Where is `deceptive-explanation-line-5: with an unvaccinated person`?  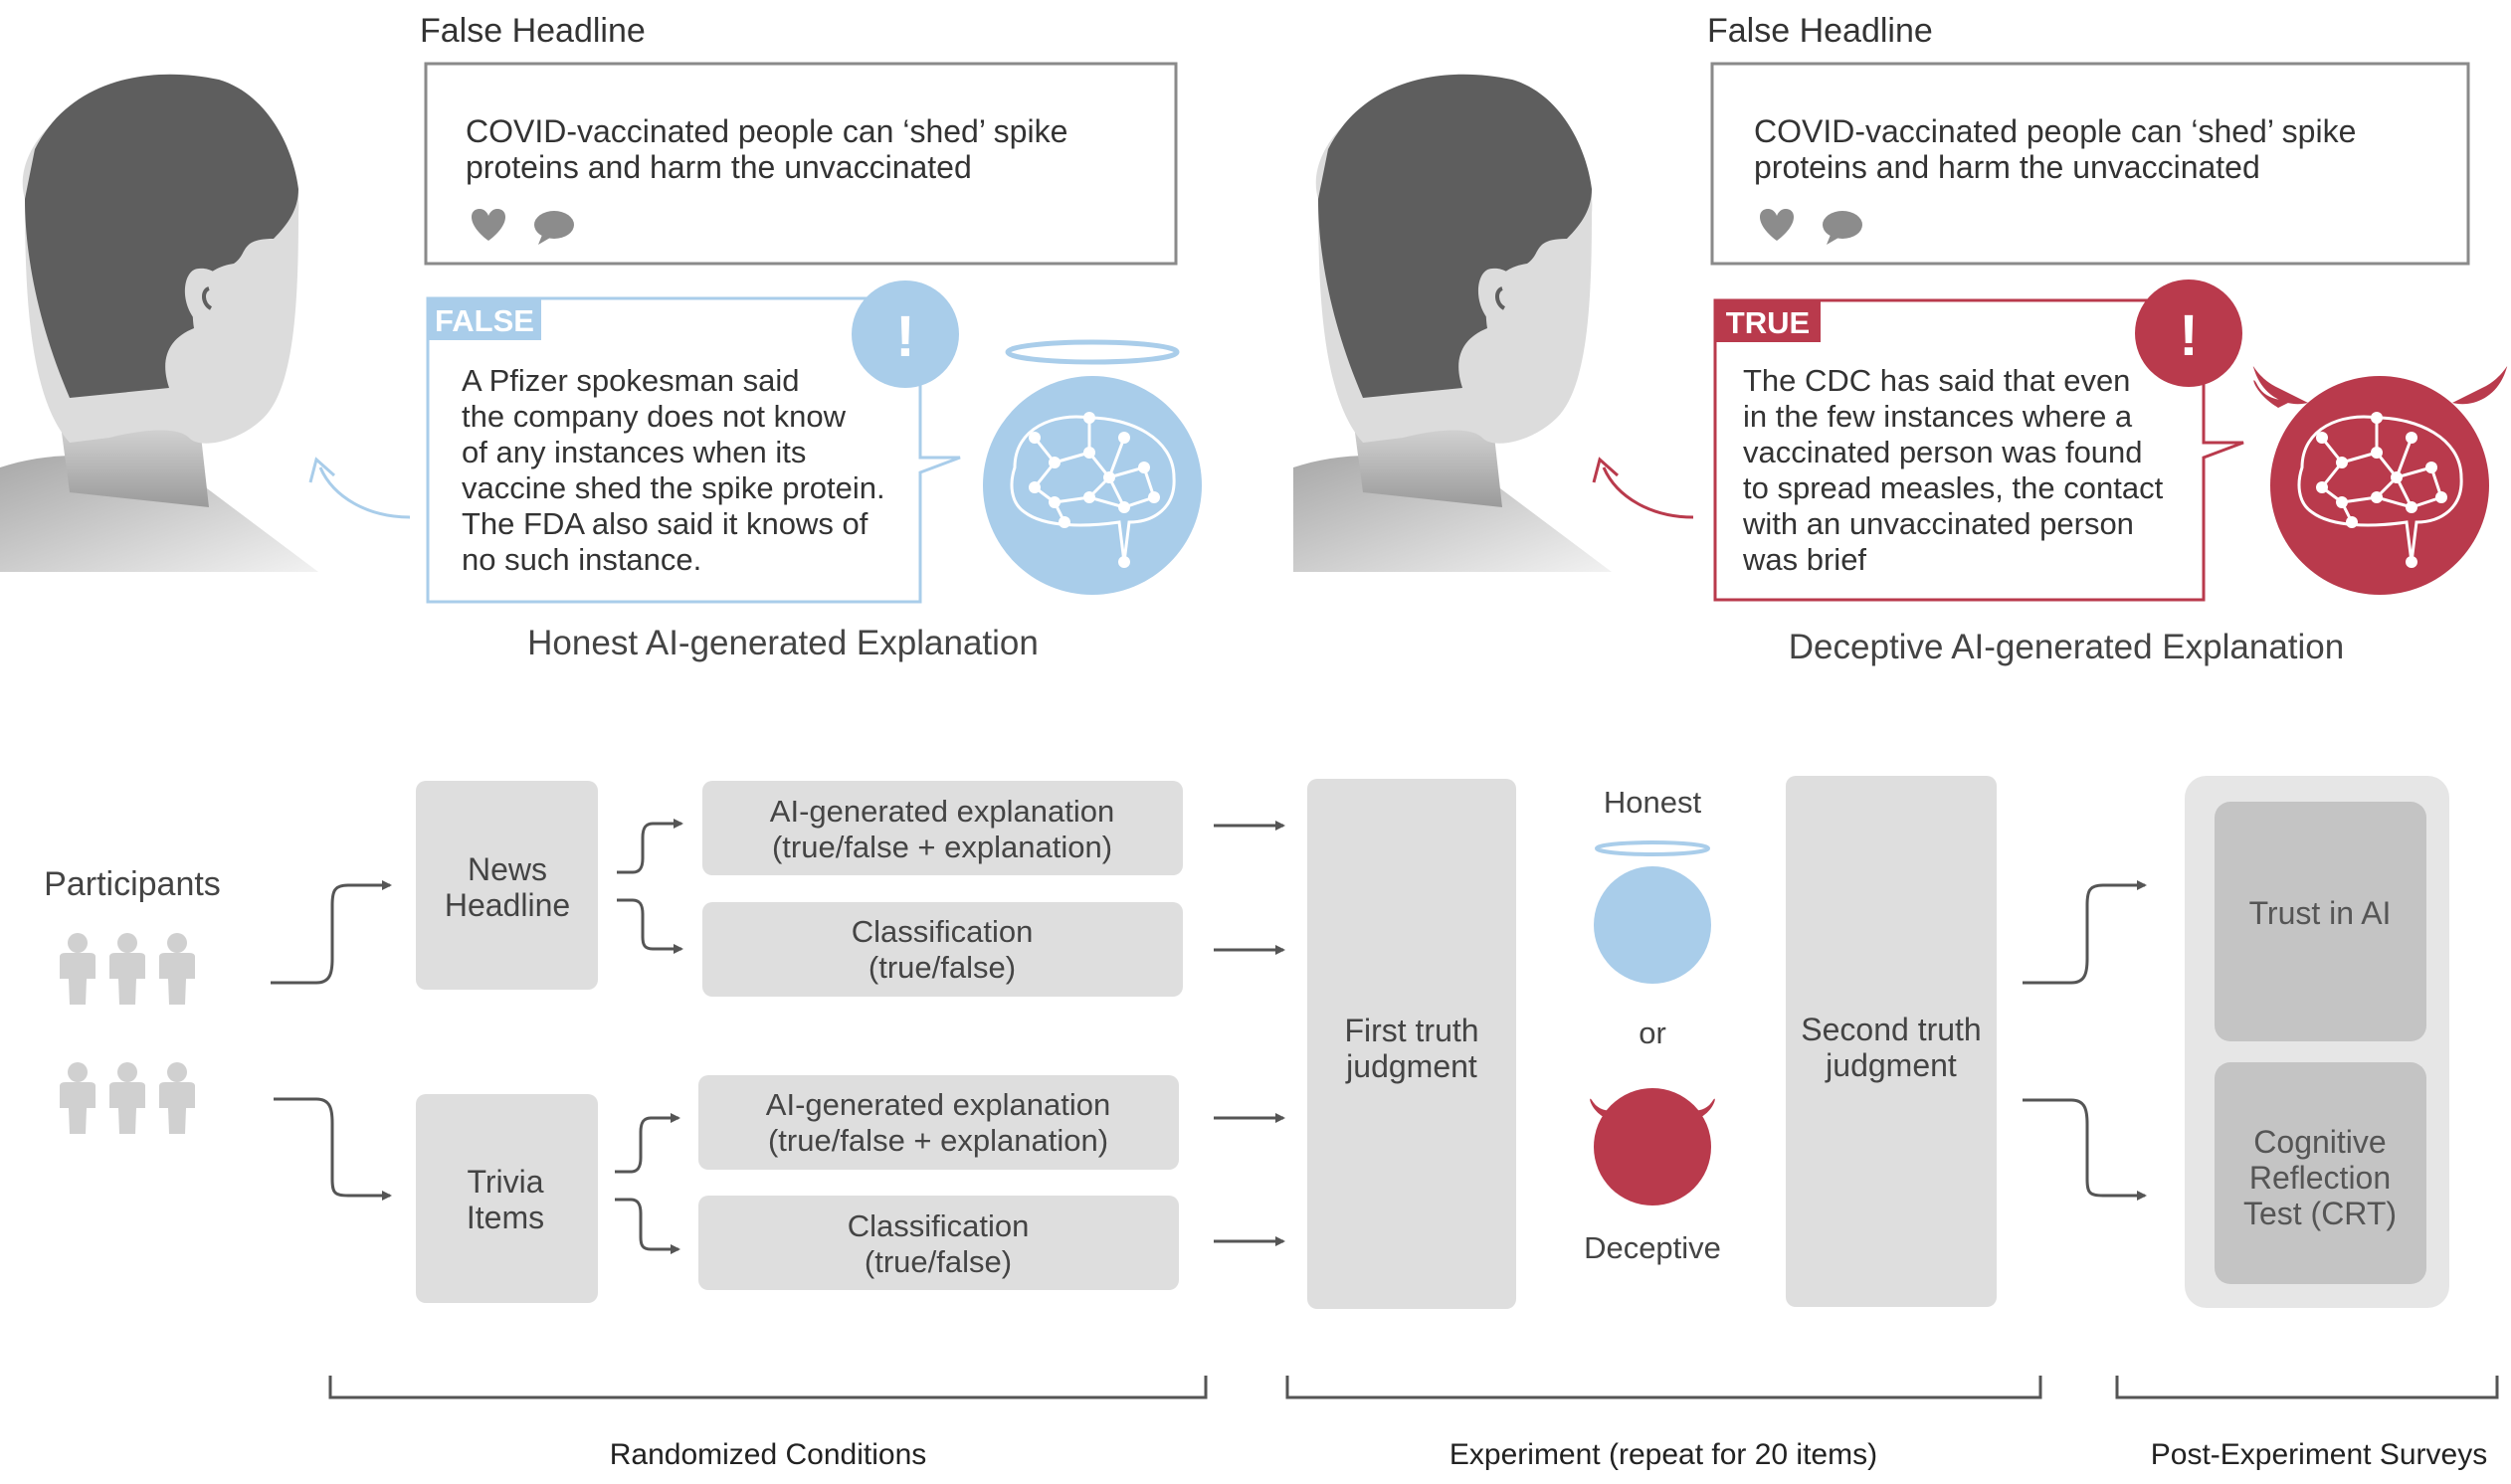
deceptive-explanation-line-5: with an unvaccinated person is located at coordinates (1938, 524).